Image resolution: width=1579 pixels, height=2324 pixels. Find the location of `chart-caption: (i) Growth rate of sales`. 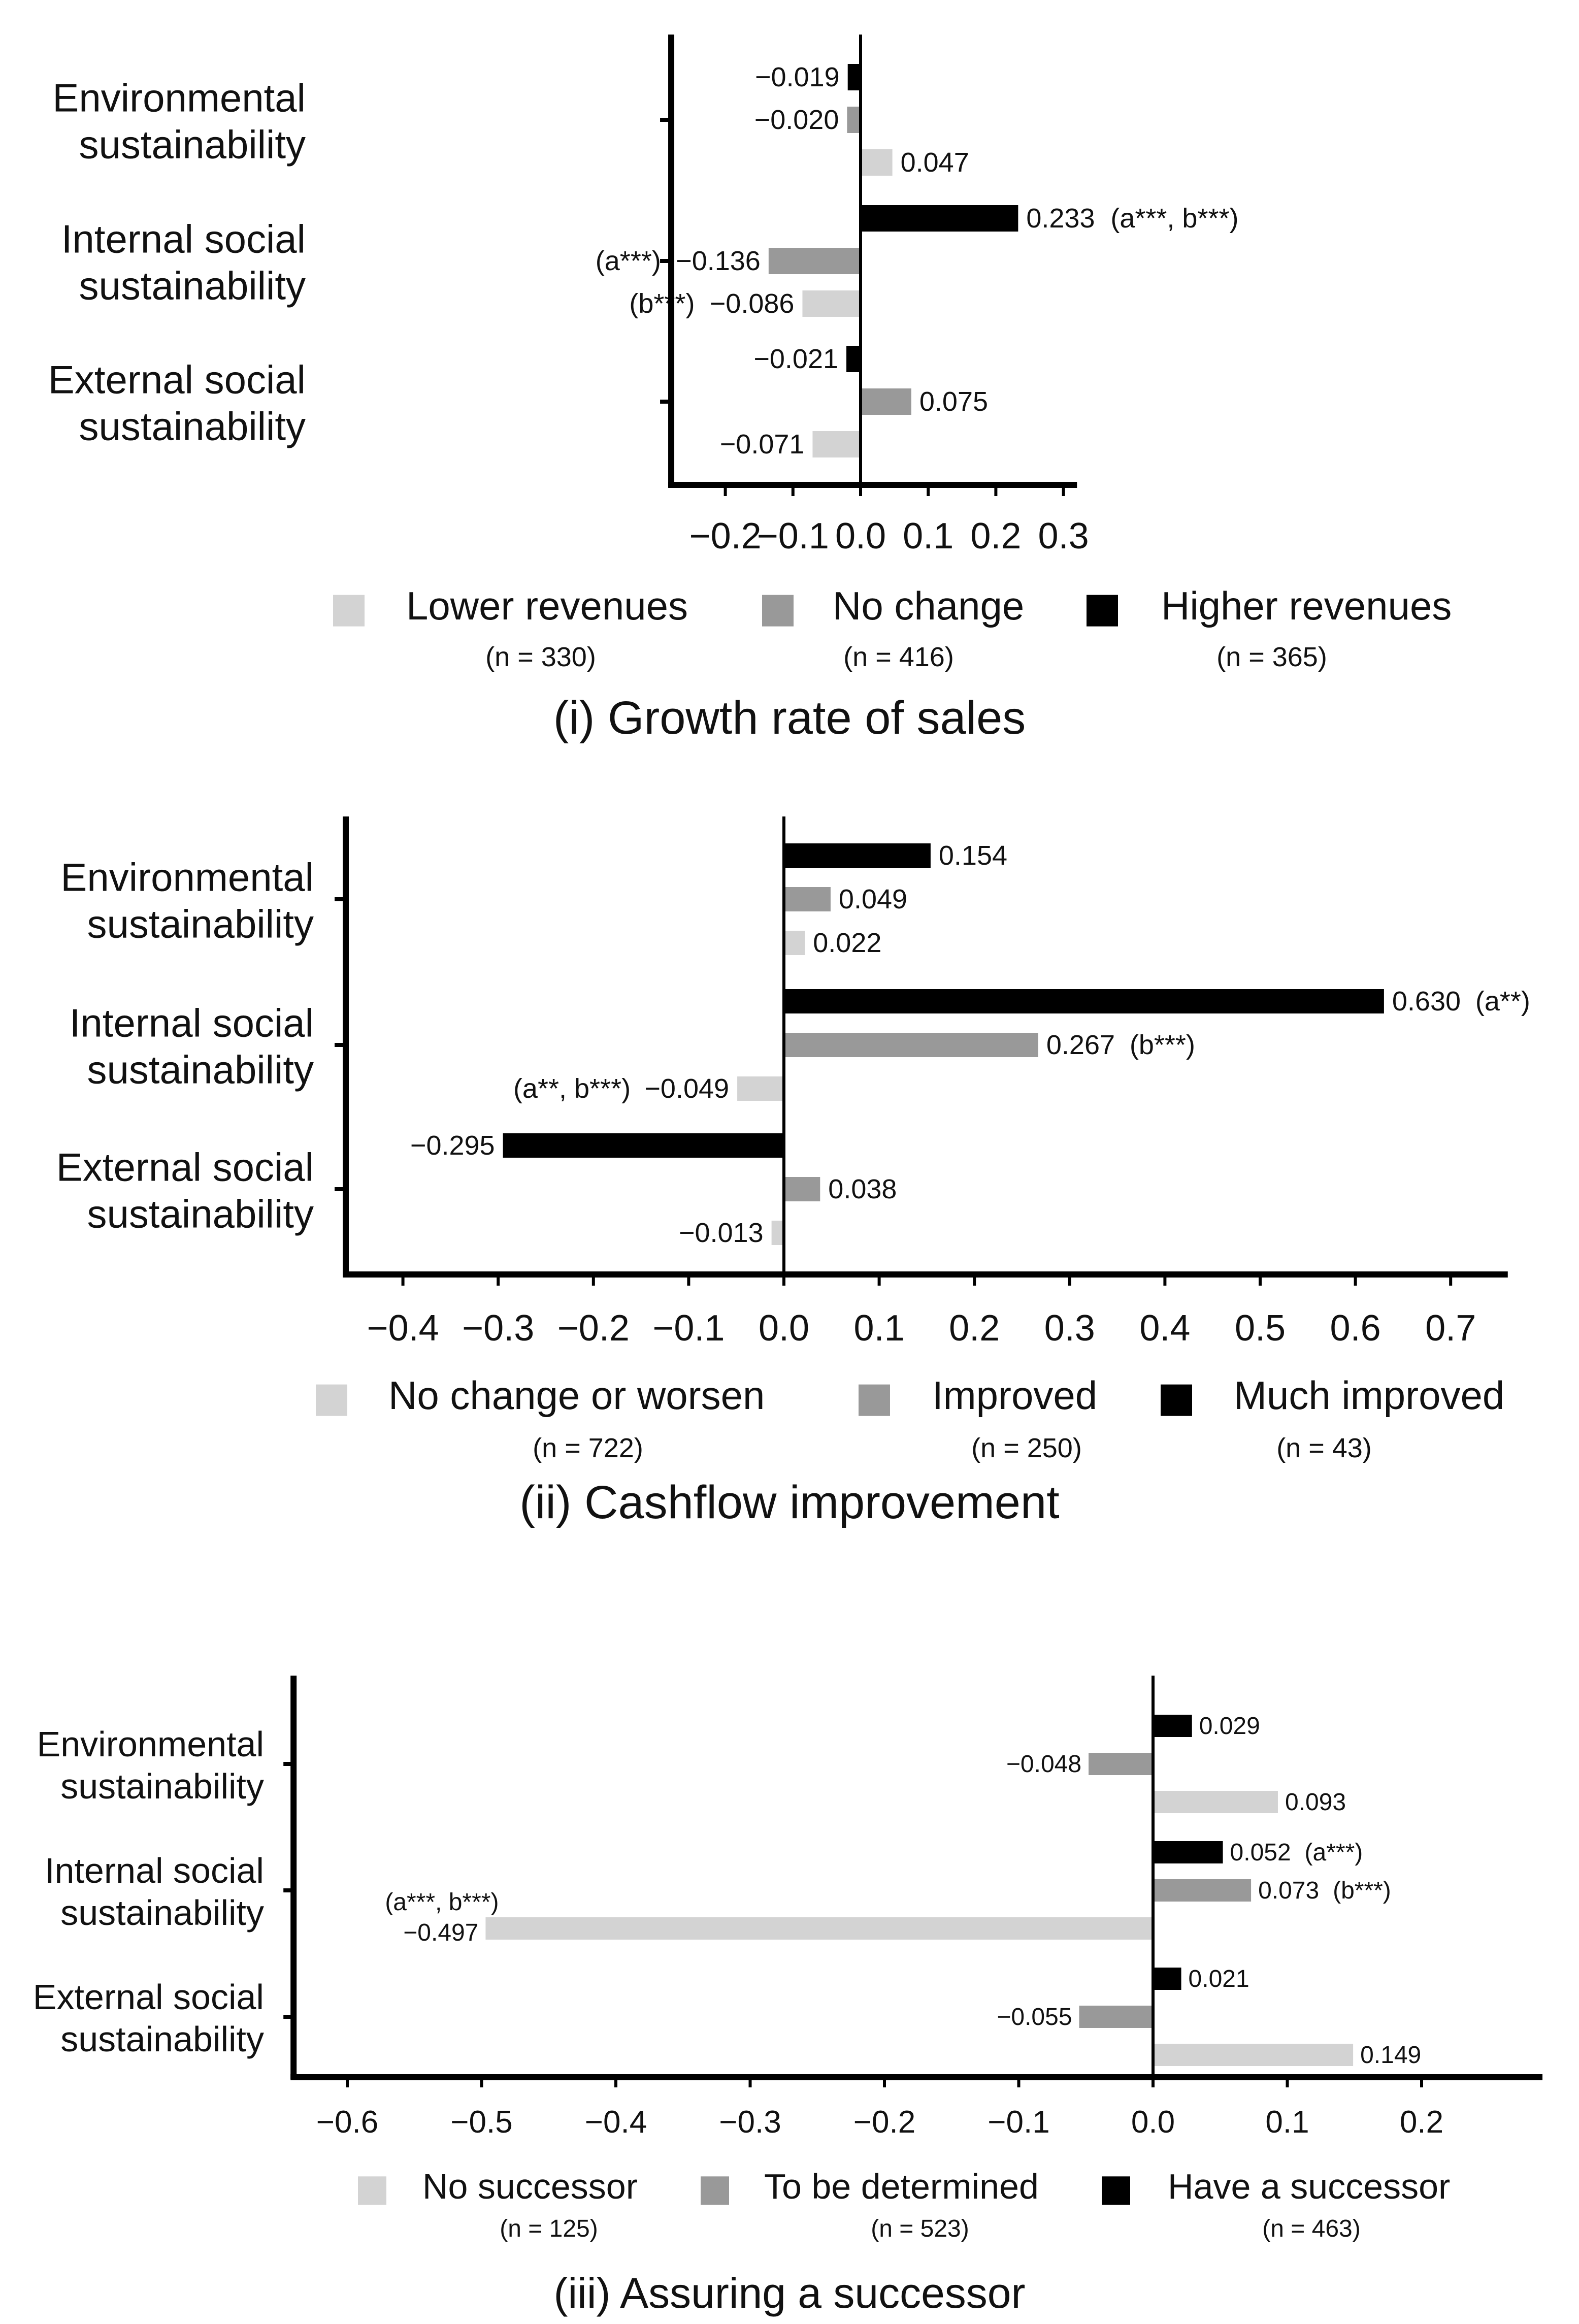

chart-caption: (i) Growth rate of sales is located at coordinates (789, 718).